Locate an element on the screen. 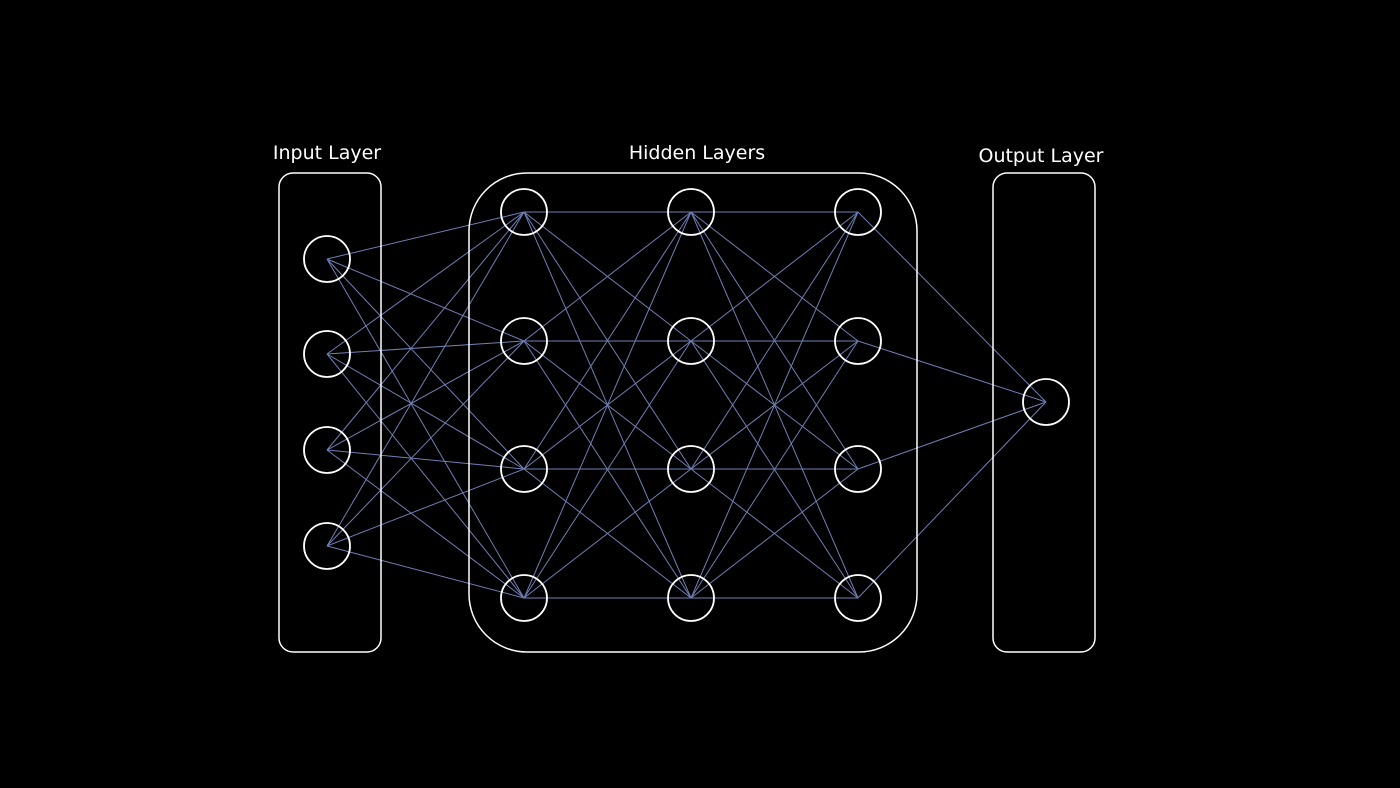 Image resolution: width=1400 pixels, height=788 pixels. input-layer-box is located at coordinates (330, 412).